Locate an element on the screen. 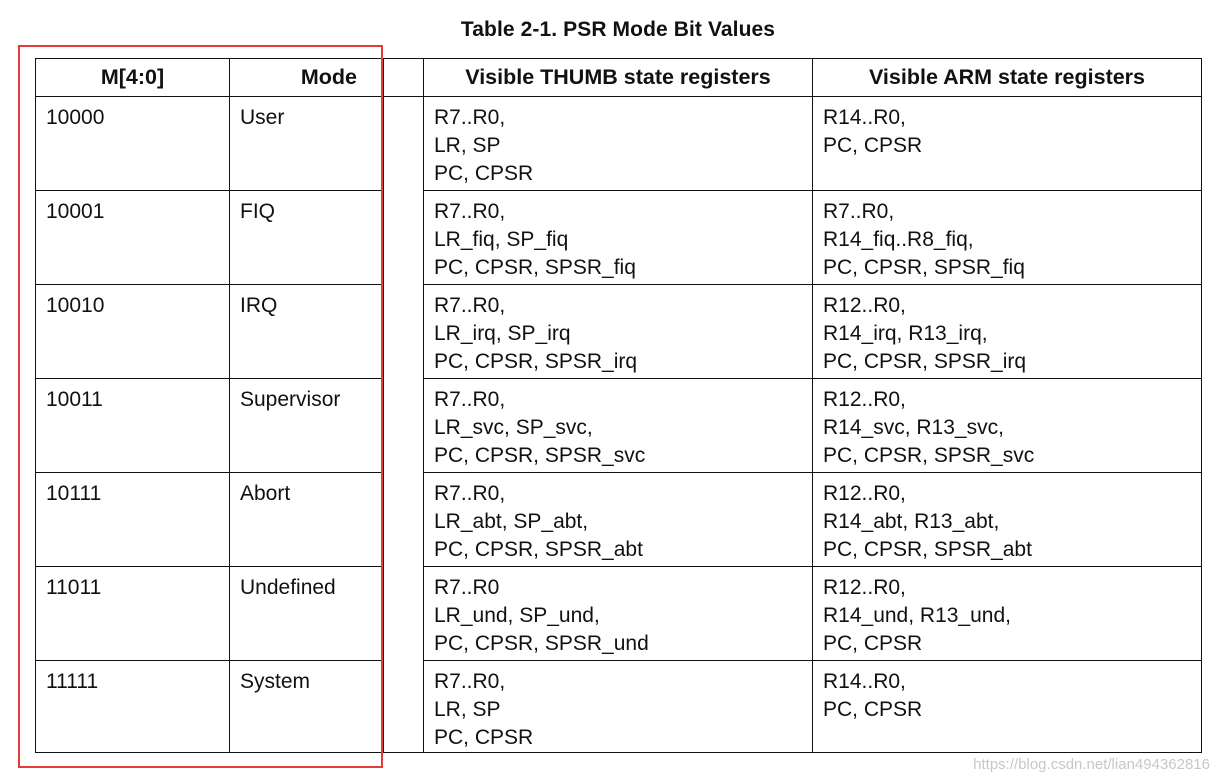 This screenshot has width=1220, height=781. arm-register-line: PC, CPSR, SPSR_irq is located at coordinates (925, 361).